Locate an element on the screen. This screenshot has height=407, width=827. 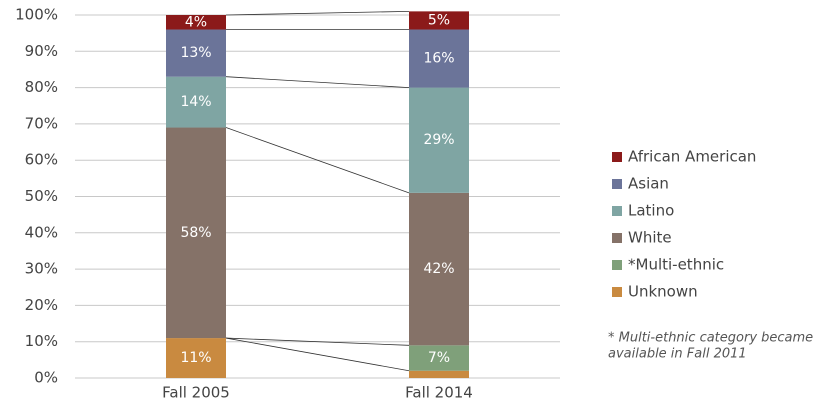
y-tick-label: 50% is located at coordinates (41, 196).